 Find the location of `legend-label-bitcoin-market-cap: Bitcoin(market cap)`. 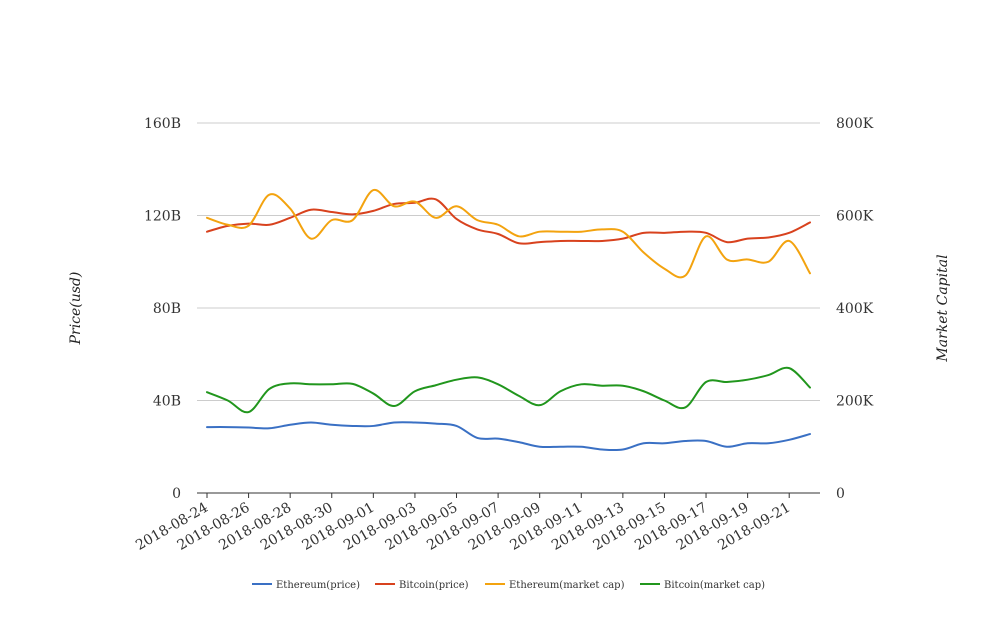

legend-label-bitcoin-market-cap: Bitcoin(market cap) is located at coordinates (714, 585).